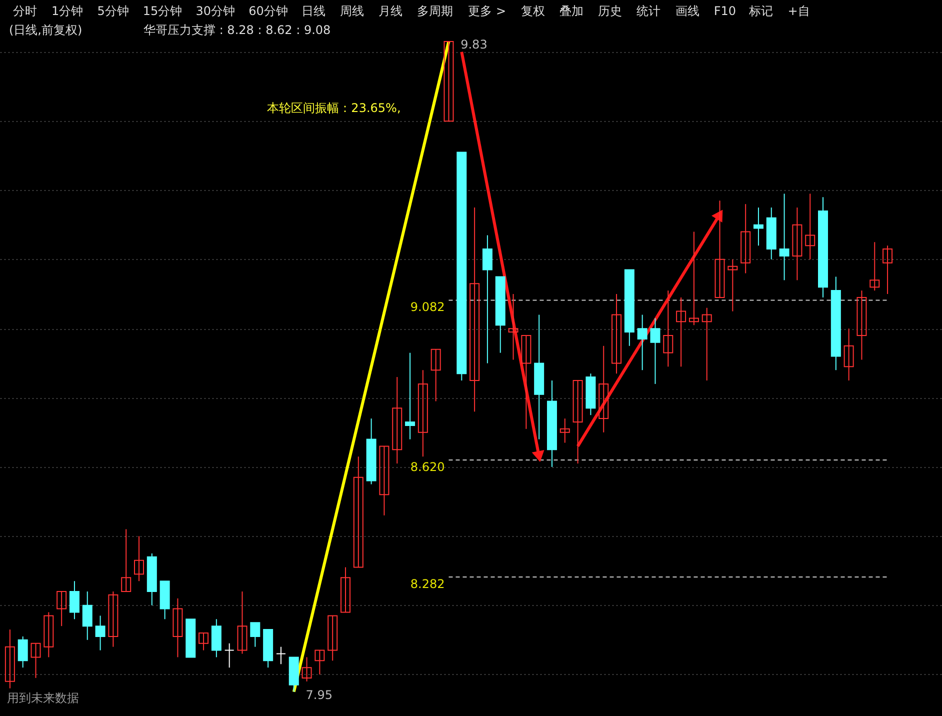 Image resolution: width=942 pixels, height=716 pixels. Describe the element at coordinates (390, 11) in the screenshot. I see `annotation: 月线` at that location.